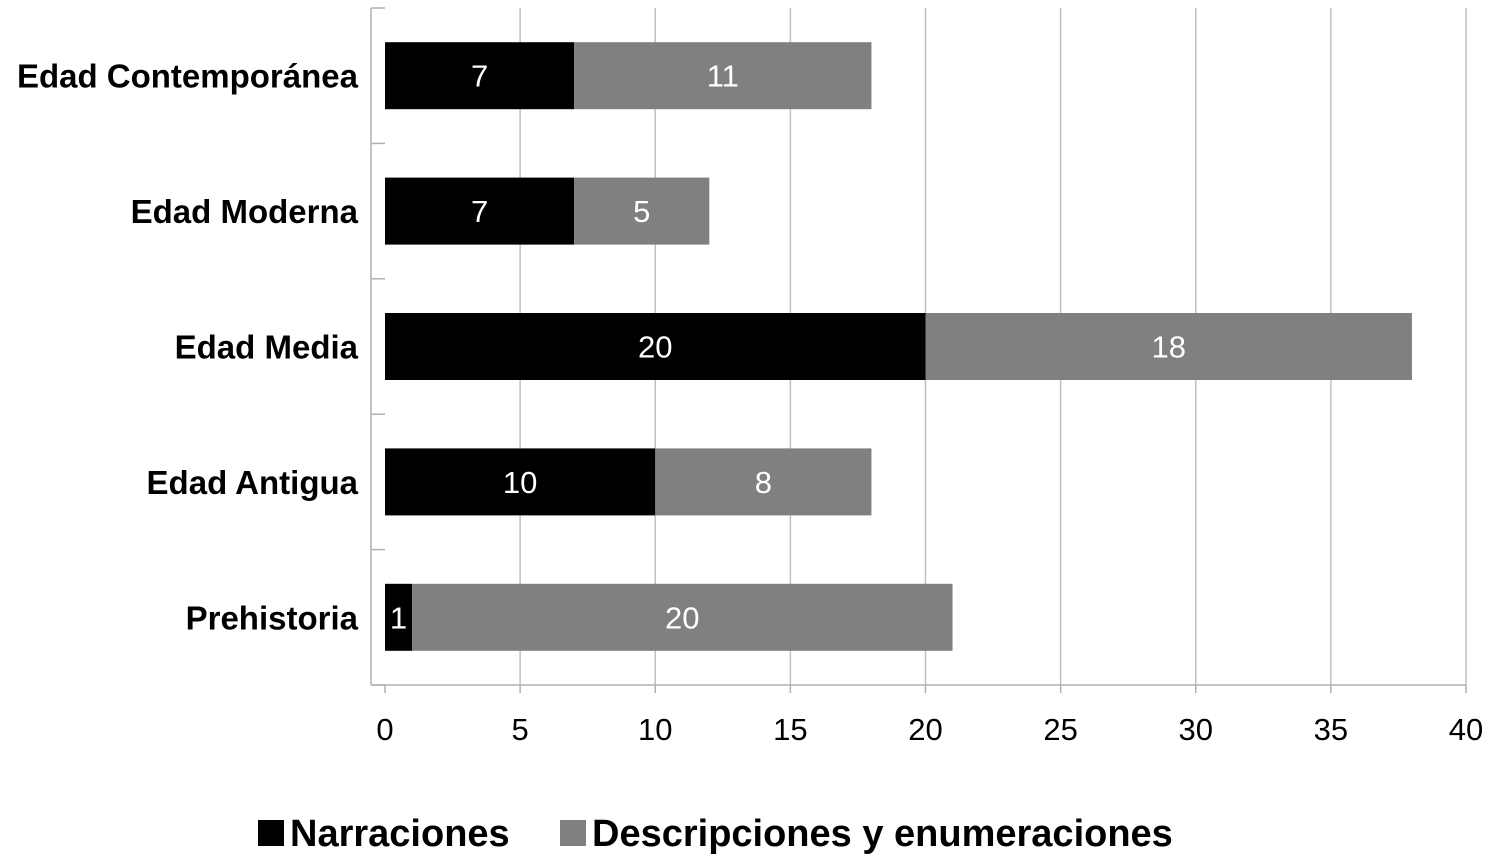 Image resolution: width=1489 pixels, height=866 pixels. I want to click on legend-label-0: Narraciones, so click(400, 834).